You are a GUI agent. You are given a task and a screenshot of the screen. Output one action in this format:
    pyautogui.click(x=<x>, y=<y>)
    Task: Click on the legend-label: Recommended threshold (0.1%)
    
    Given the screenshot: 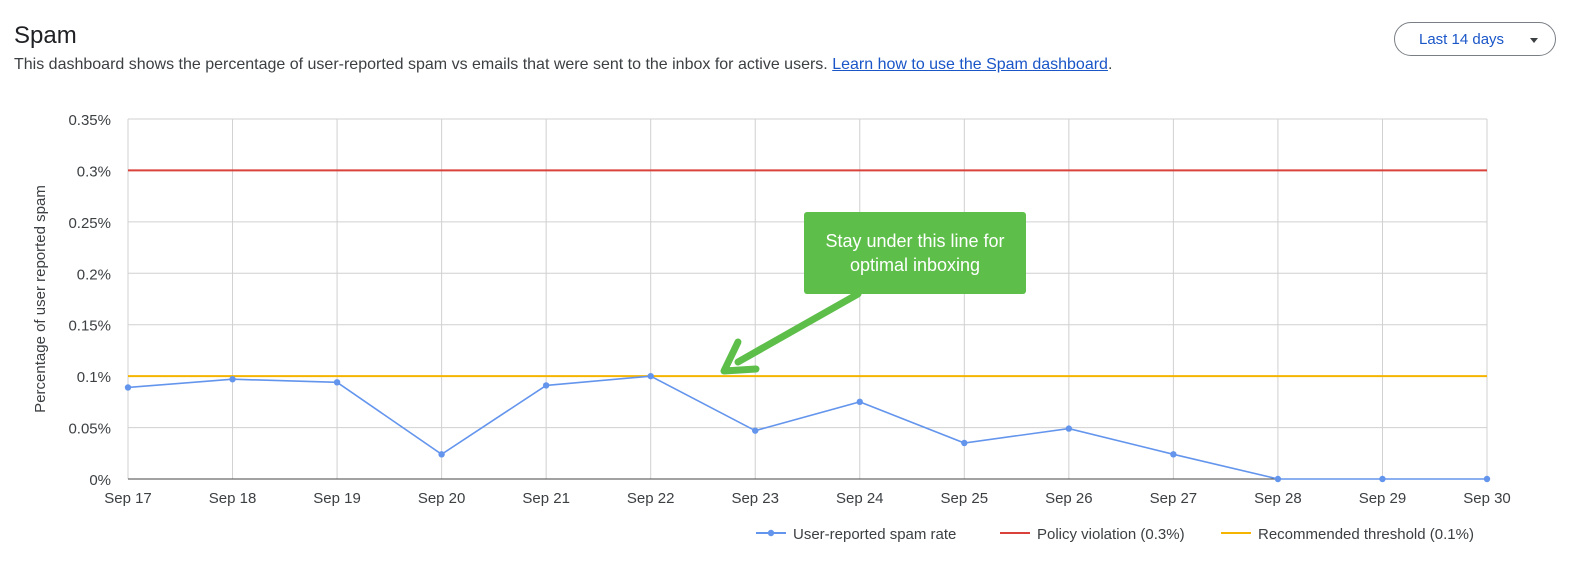 What is the action you would take?
    pyautogui.click(x=1366, y=534)
    